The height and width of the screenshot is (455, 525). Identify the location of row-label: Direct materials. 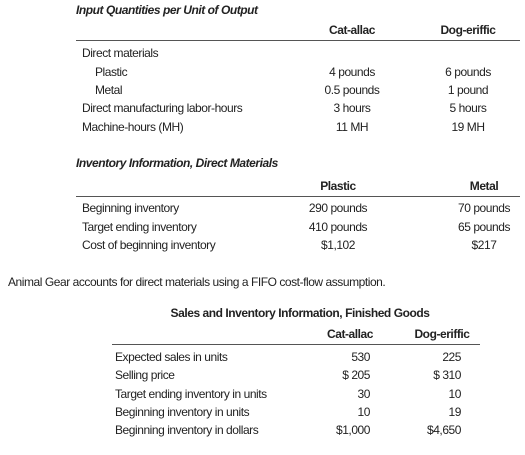
(120, 53).